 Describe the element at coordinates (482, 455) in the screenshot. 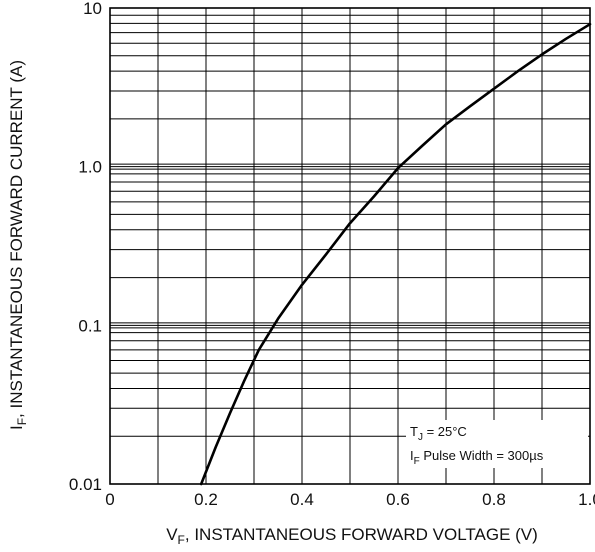

I see `annotation-pulse-width: Pulse Width = 300µs` at that location.